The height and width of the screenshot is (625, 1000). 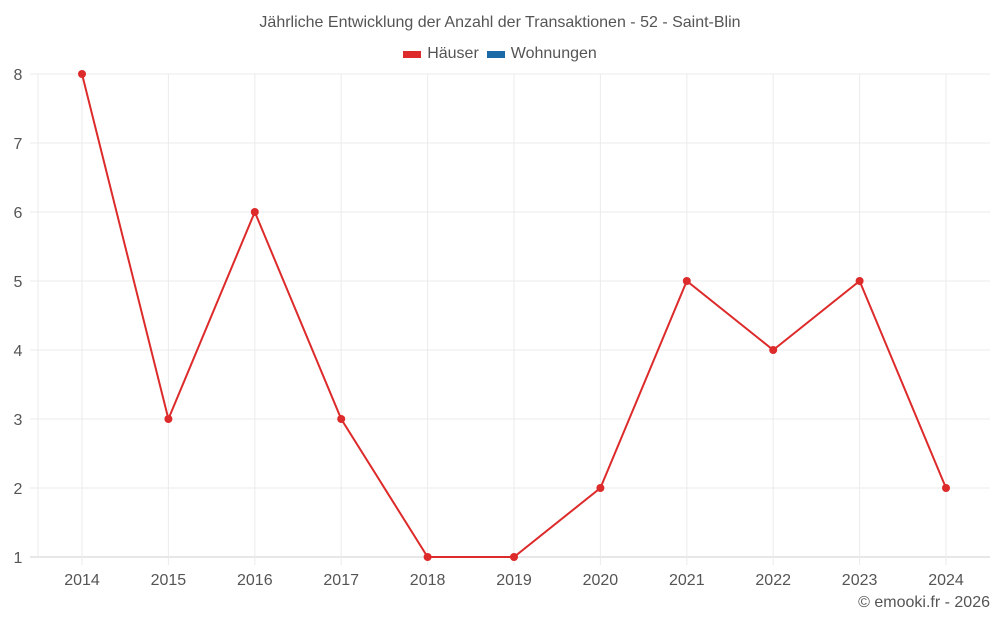 I want to click on y-axis: 1 2 3 4 5 6 7 8, so click(x=18, y=317).